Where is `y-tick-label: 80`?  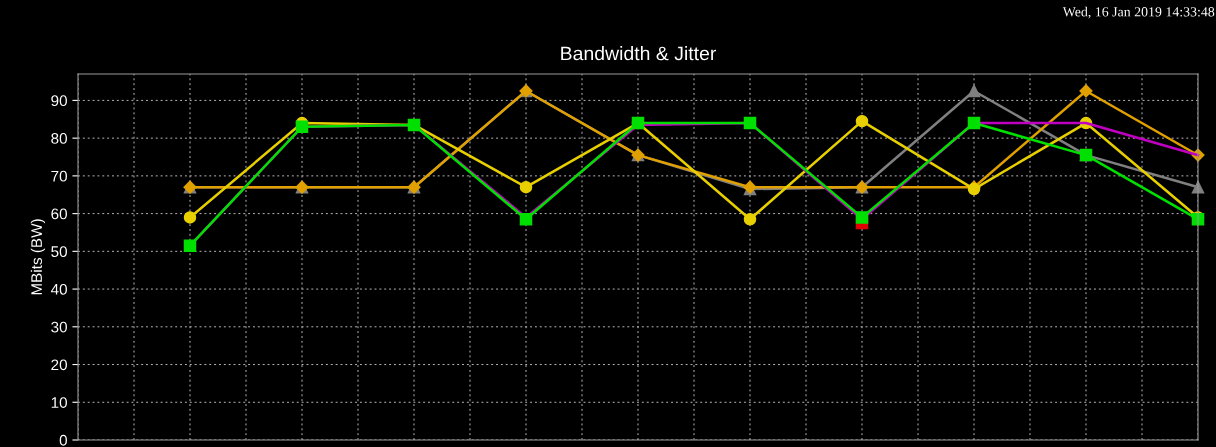 y-tick-label: 80 is located at coordinates (59, 138).